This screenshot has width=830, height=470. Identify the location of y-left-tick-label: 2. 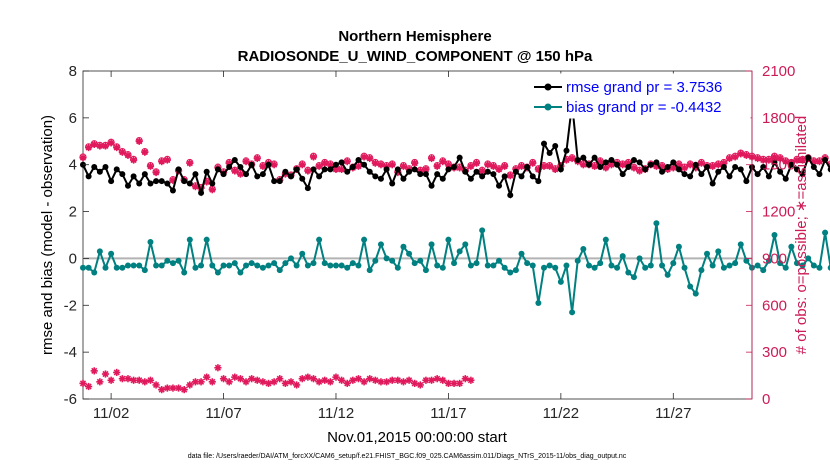
(73, 212).